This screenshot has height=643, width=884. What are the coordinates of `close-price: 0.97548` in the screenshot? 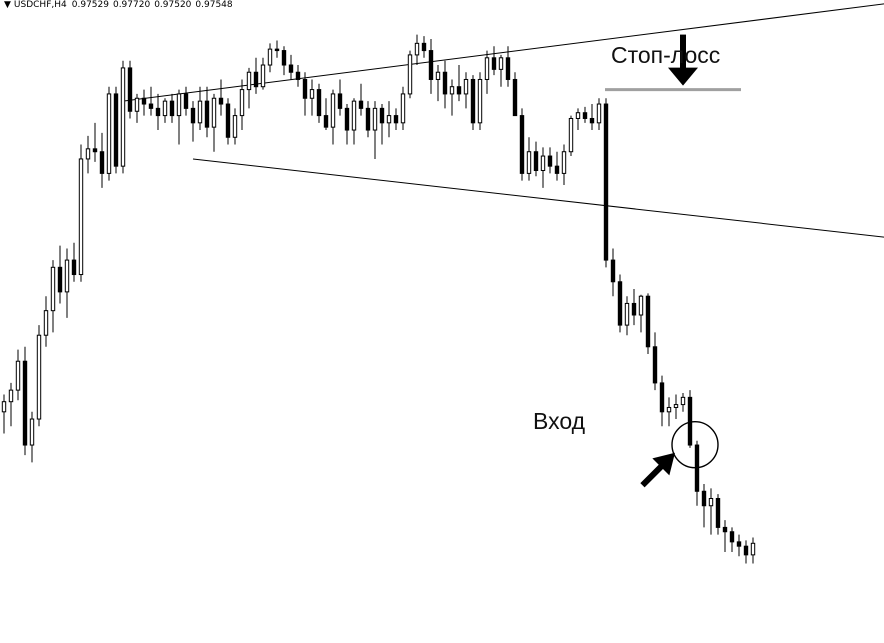 It's located at (214, 5).